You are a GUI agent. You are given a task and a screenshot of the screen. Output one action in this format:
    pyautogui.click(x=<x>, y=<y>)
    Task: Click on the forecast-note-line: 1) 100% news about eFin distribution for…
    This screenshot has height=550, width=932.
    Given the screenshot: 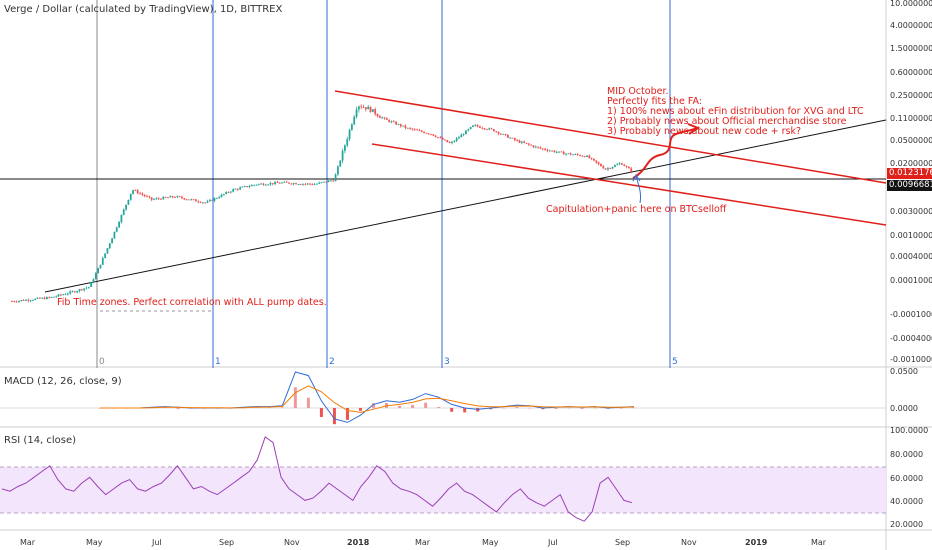 What is the action you would take?
    pyautogui.click(x=735, y=111)
    